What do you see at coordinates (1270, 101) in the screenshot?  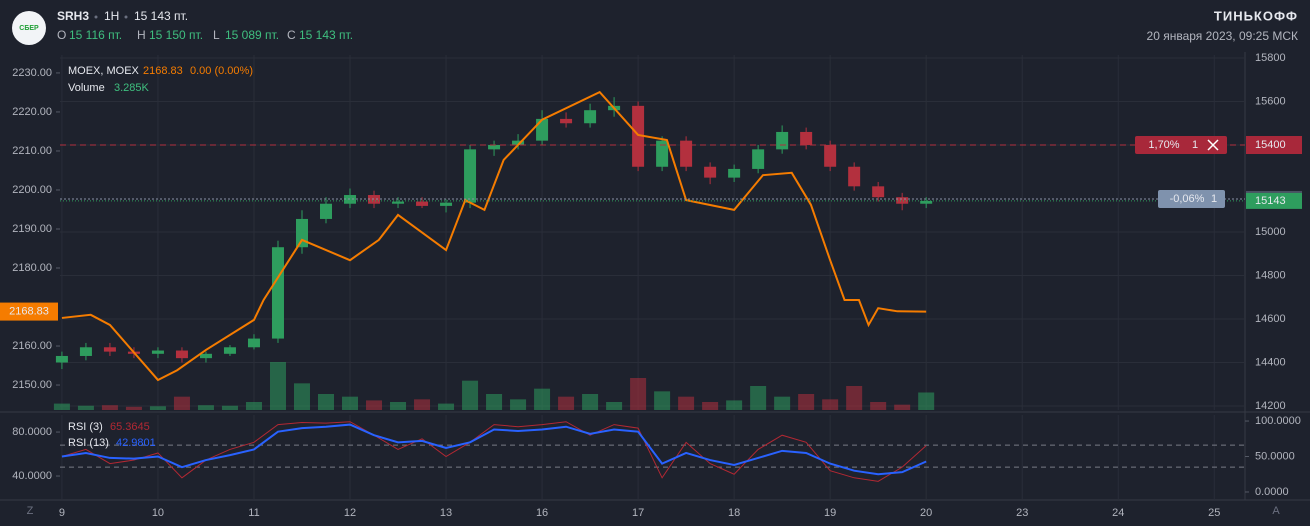 I see `y-tick-label: 15600` at bounding box center [1270, 101].